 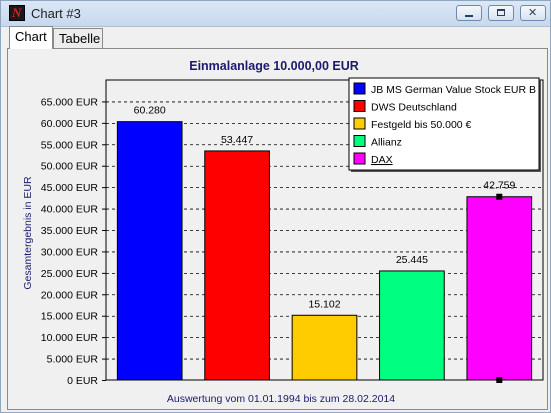 I want to click on y-tick-label: 15.000 EUR, so click(x=70, y=317).